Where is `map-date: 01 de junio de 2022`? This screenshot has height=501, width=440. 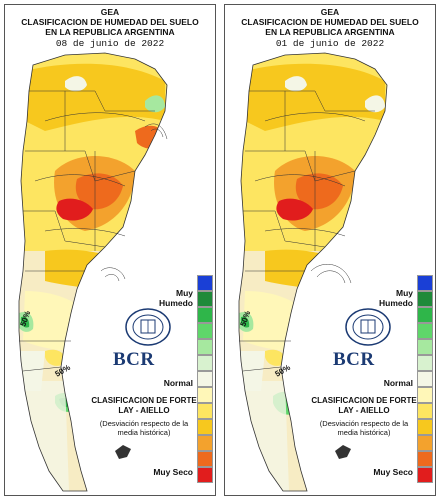 map-date: 01 de junio de 2022 is located at coordinates (330, 43).